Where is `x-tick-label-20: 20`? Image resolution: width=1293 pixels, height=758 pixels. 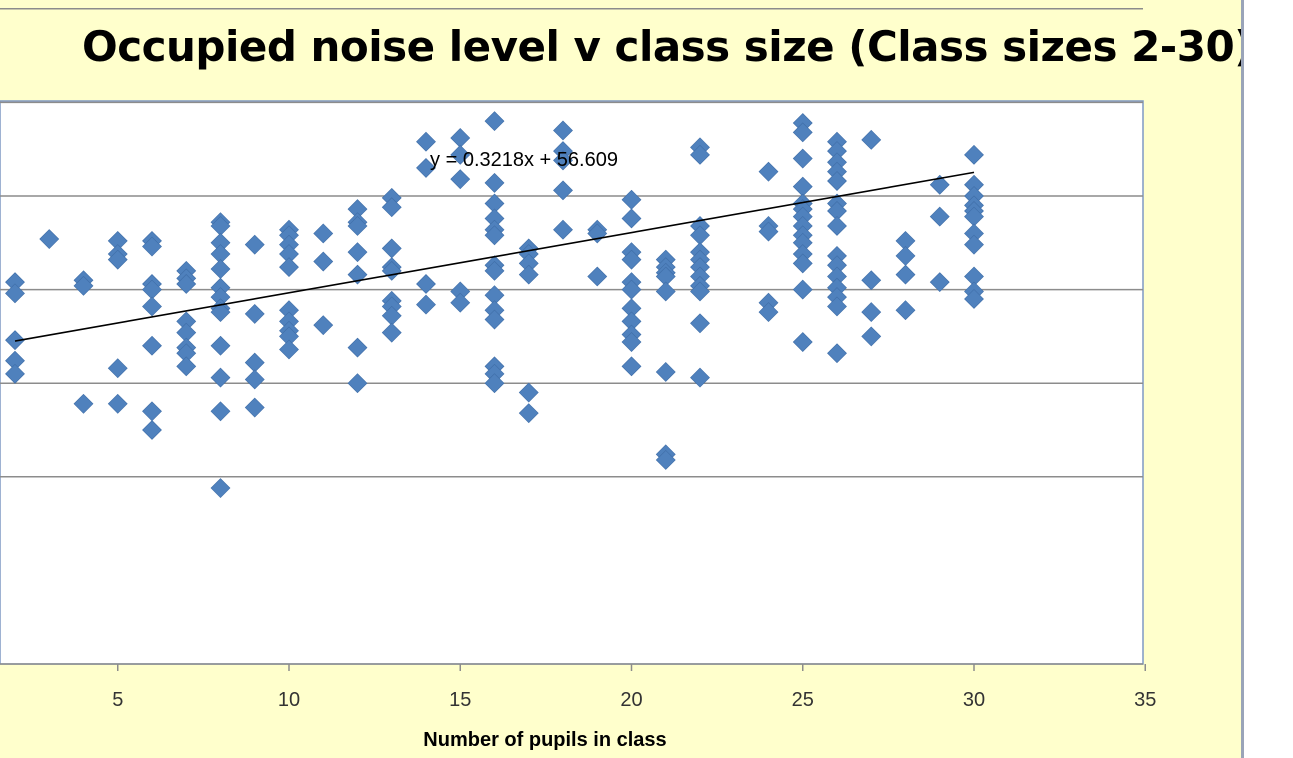
x-tick-label-20: 20 is located at coordinates (631, 700).